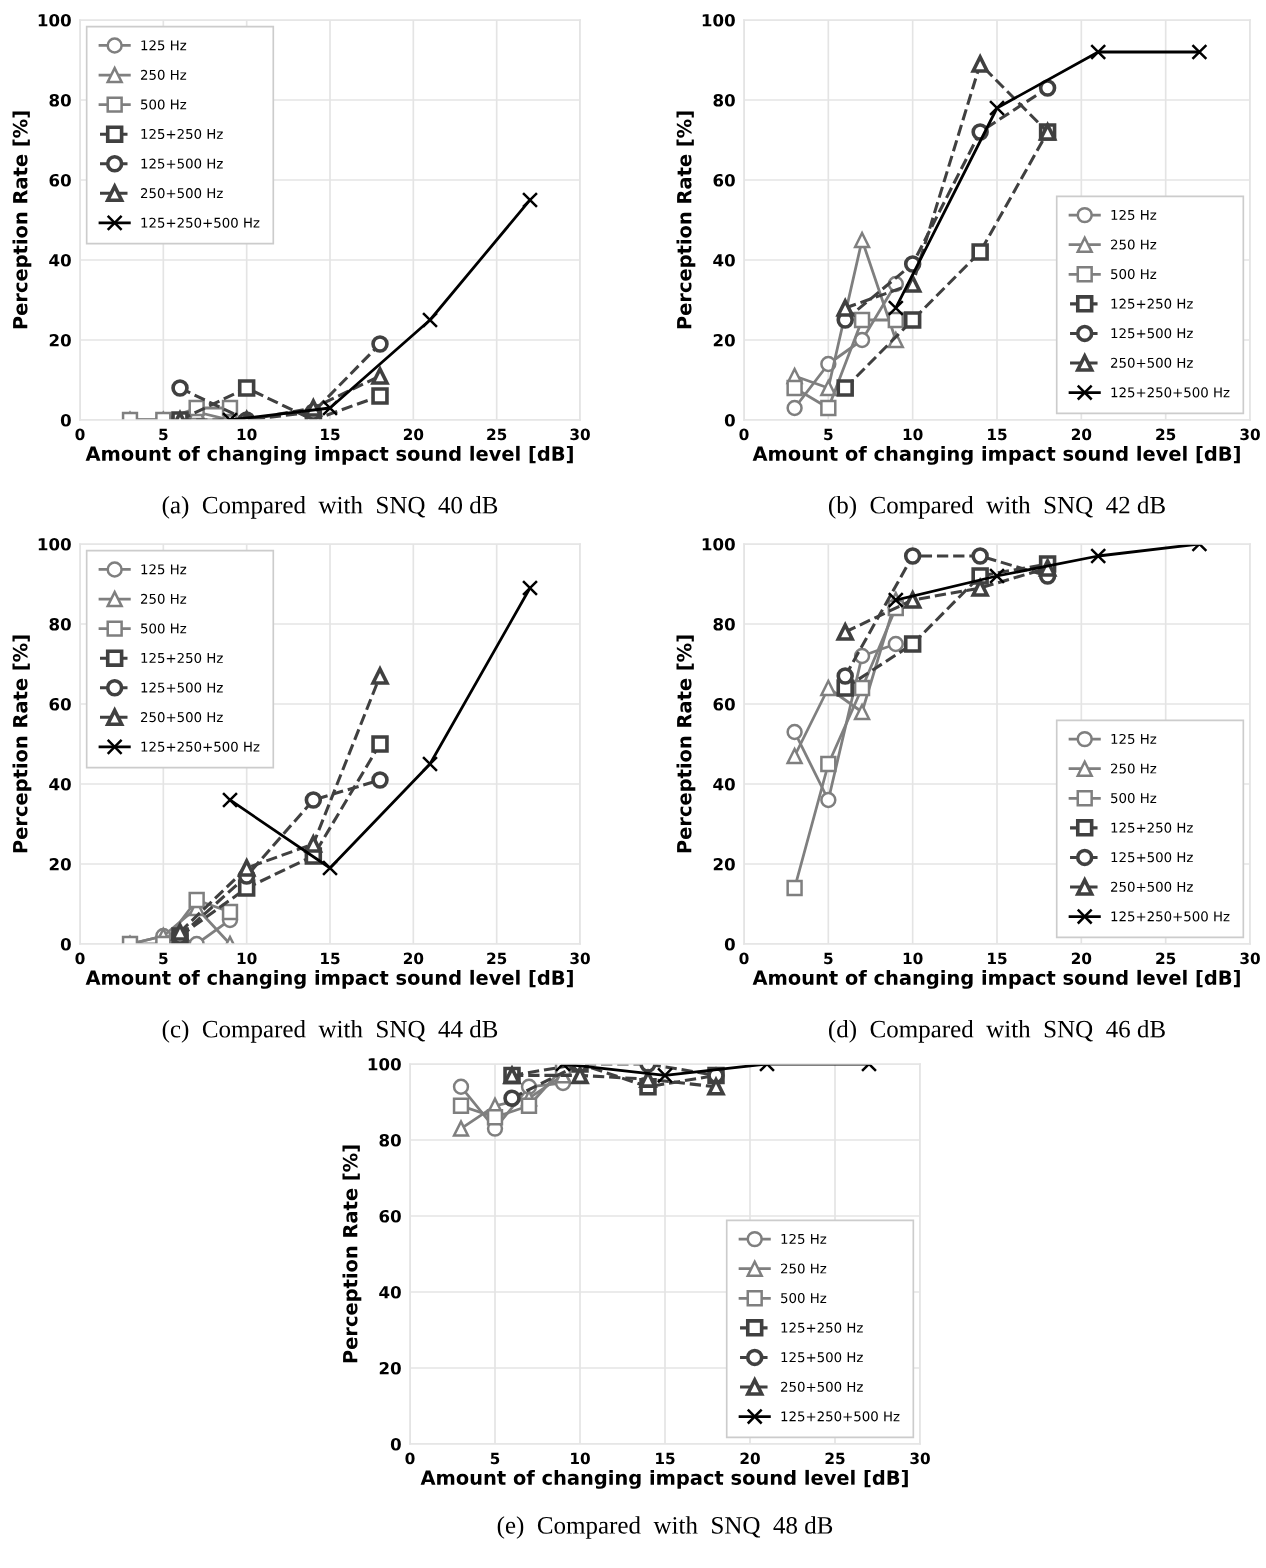 The image size is (1266, 1568). Describe the element at coordinates (997, 1031) in the screenshot. I see `text: (d) Compared with SNQ 46 dB` at that location.